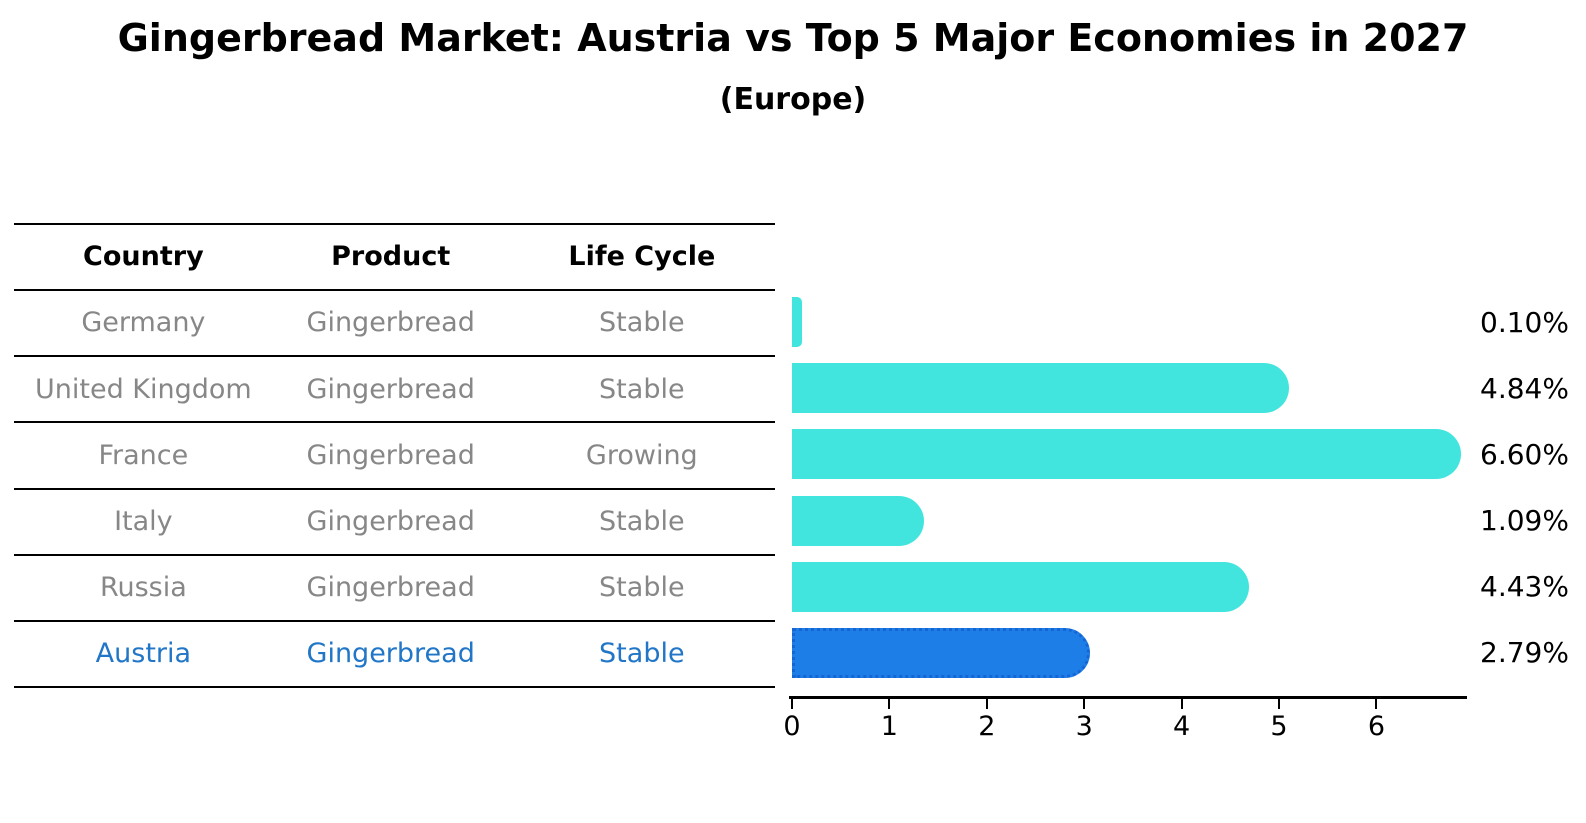 The height and width of the screenshot is (823, 1586). What do you see at coordinates (1126, 454) in the screenshot?
I see `bar-france` at bounding box center [1126, 454].